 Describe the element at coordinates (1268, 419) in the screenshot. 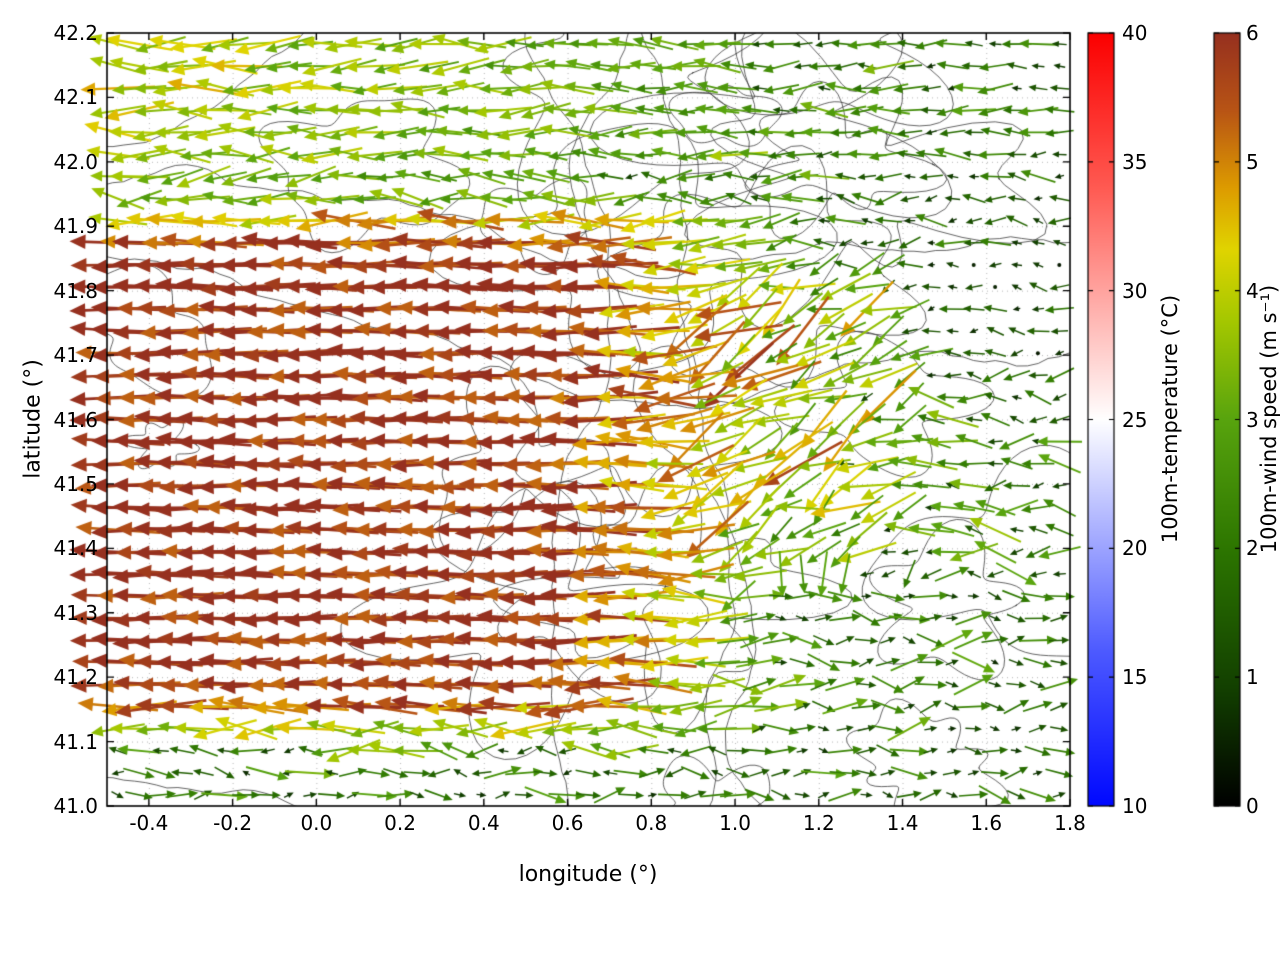

I see `windspeed-colorbar-title: 100m-wind speed (m s⁻¹)` at that location.